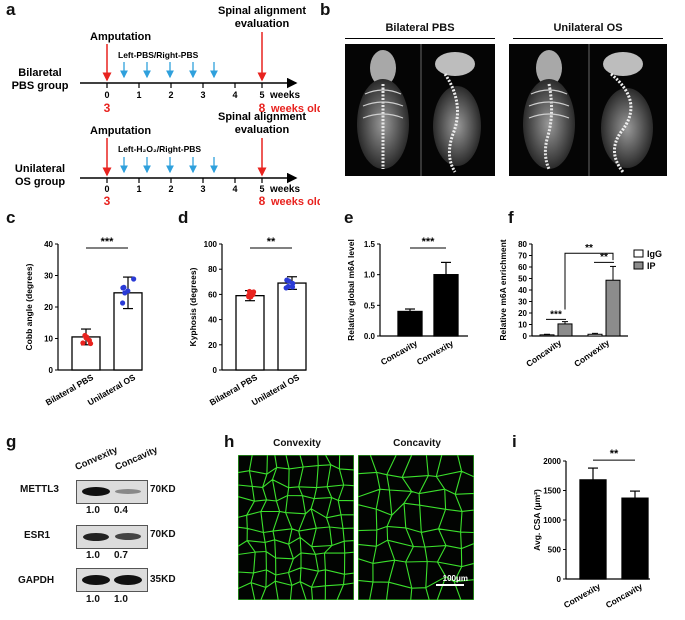  What do you see at coordinates (276, 390) in the screenshot?
I see `xtick-label-d-1: Unilateral OS` at bounding box center [276, 390].